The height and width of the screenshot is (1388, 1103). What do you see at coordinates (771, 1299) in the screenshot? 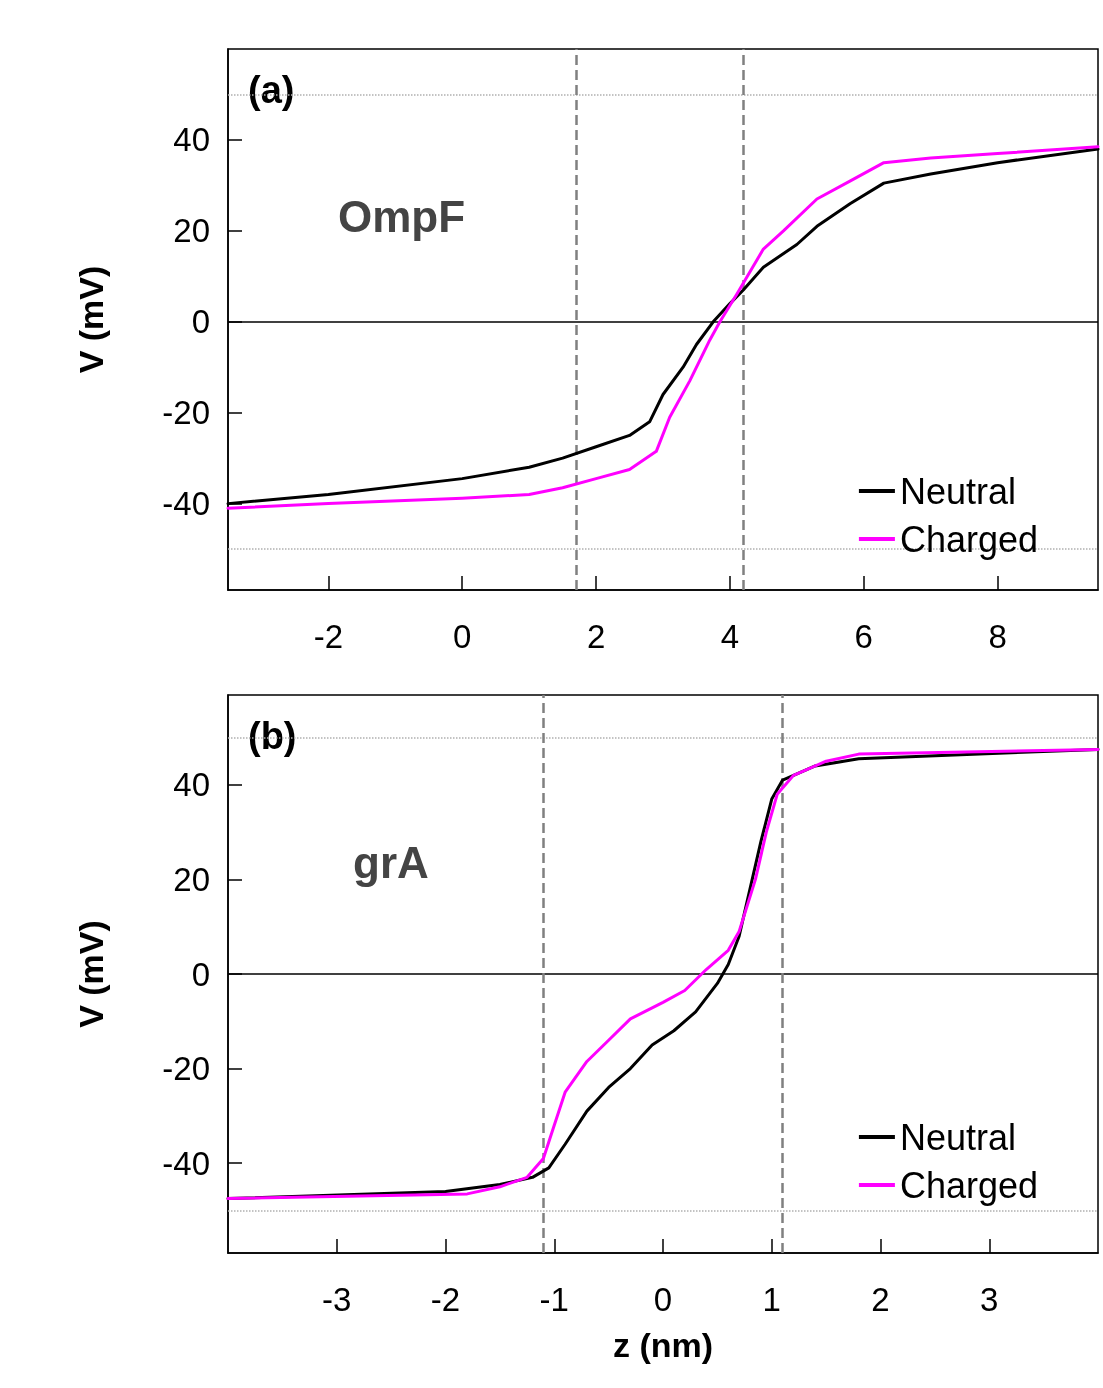
I see `x-tick-label: 1` at bounding box center [771, 1299].